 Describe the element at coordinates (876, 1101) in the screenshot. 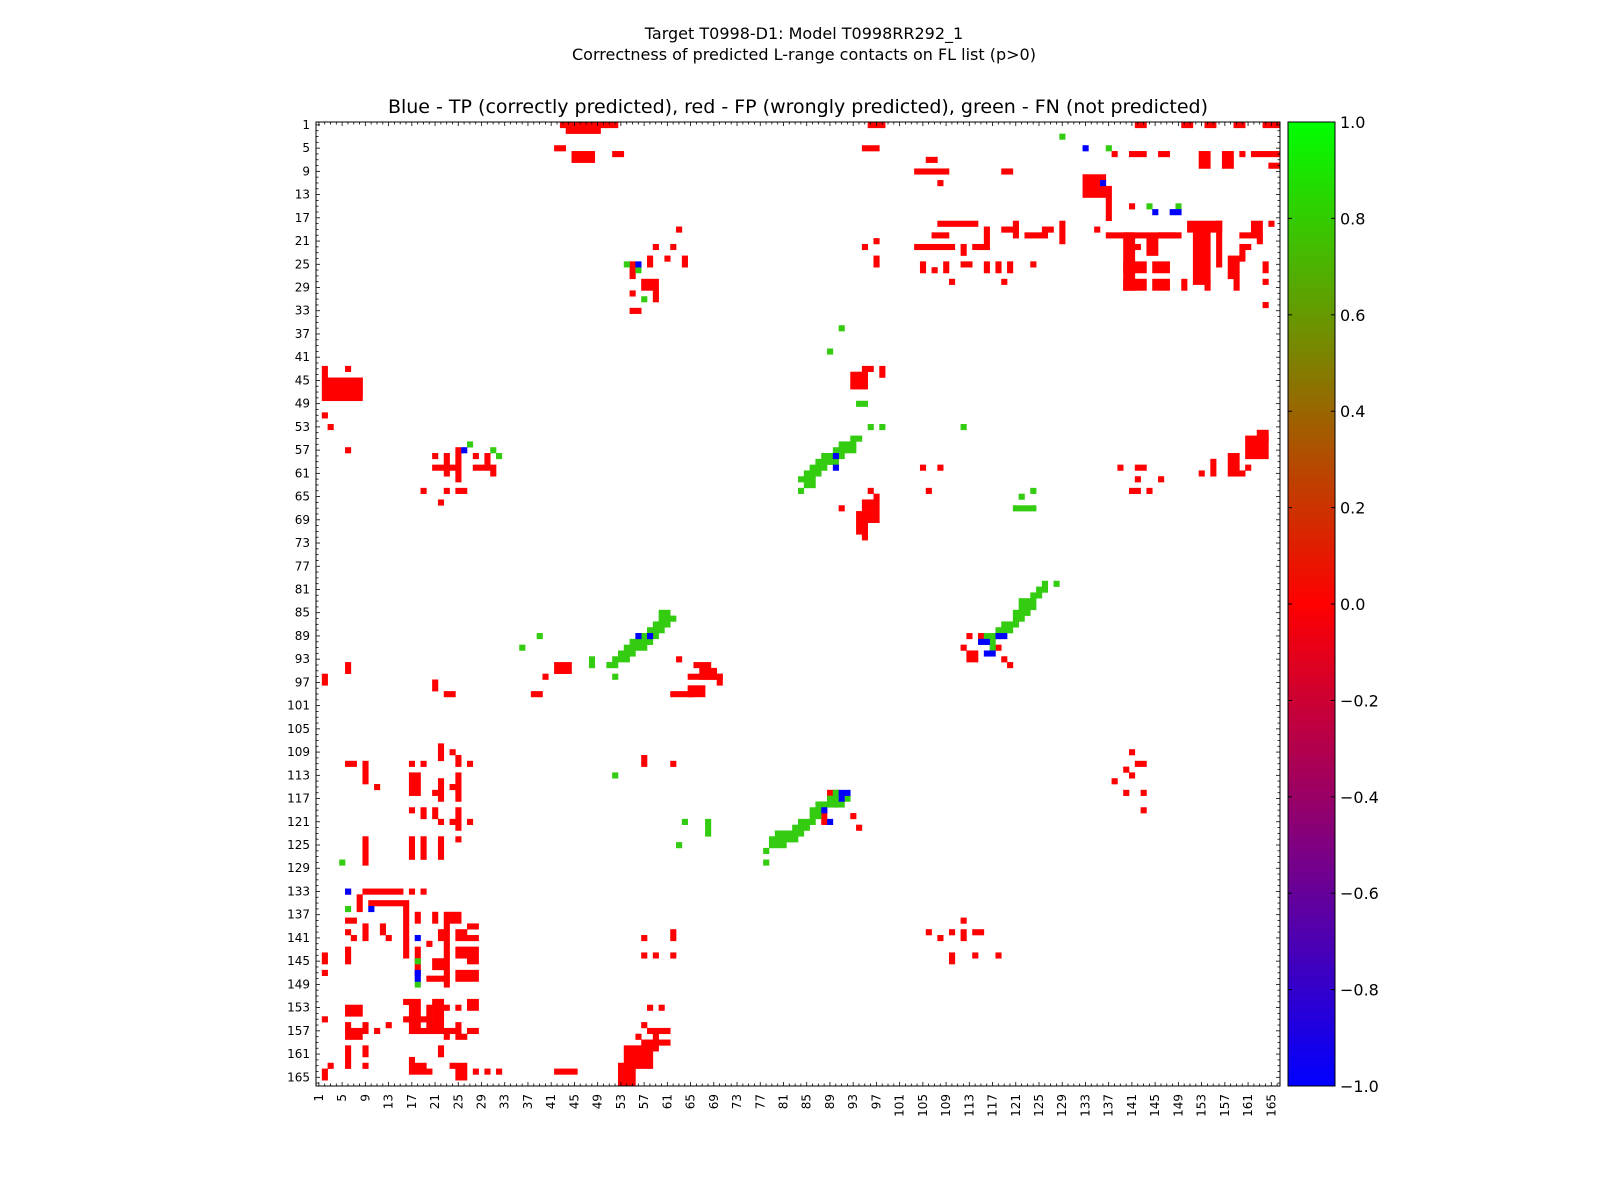

I see `x-tick-label: 97` at that location.